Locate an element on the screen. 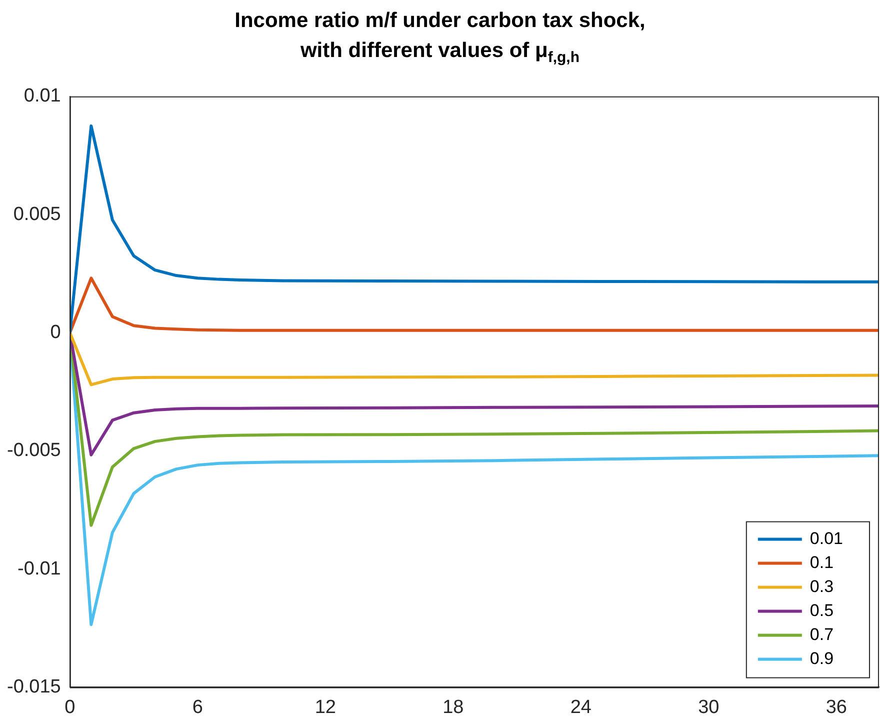 The image size is (880, 726). legend-label: 0.1 is located at coordinates (822, 562).